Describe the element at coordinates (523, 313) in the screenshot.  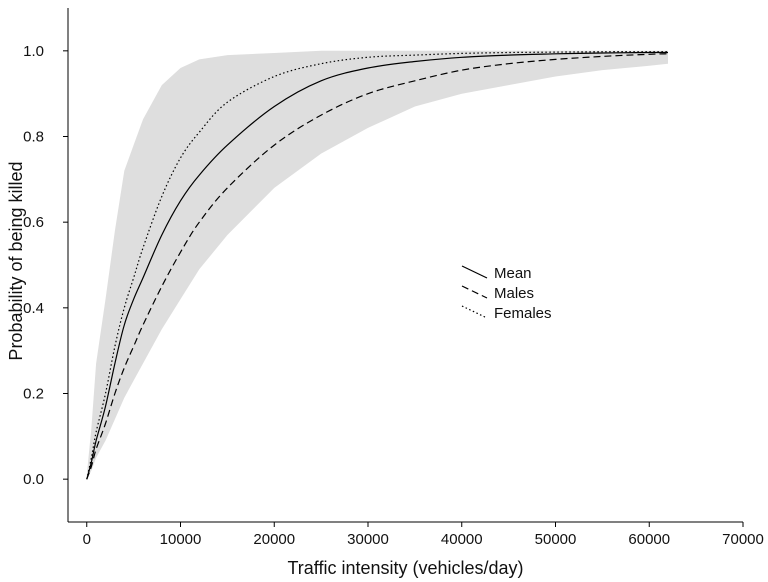
I see `legend-label-females: Females` at that location.